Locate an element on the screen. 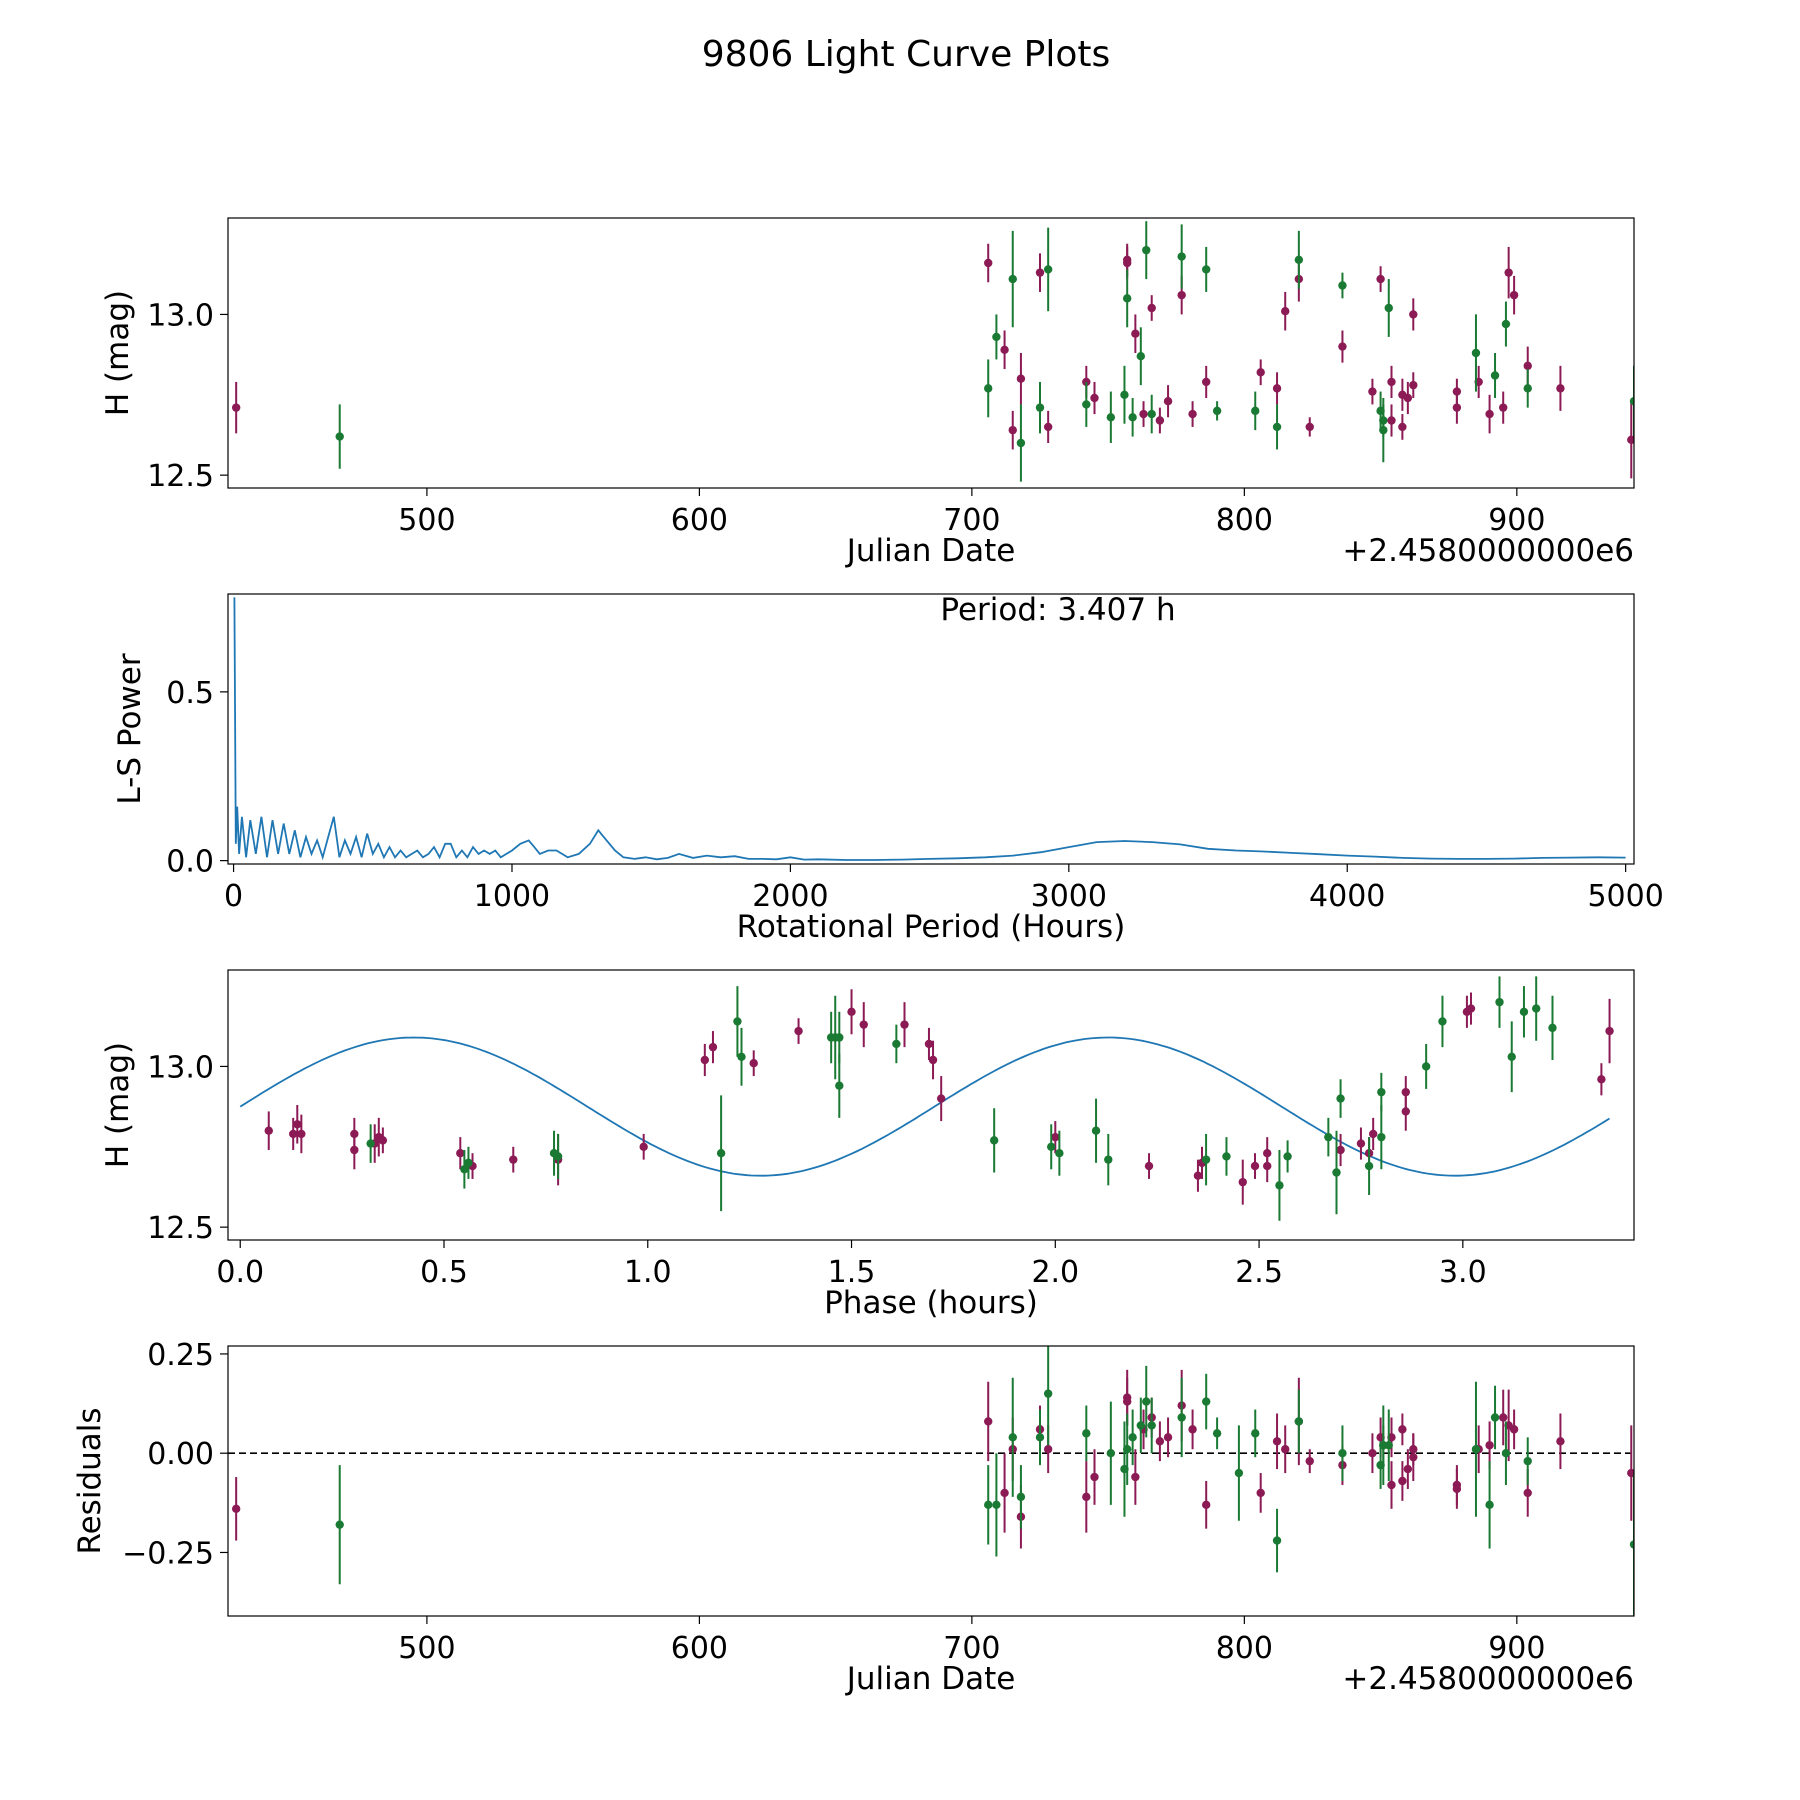 Image resolution: width=1800 pixels, height=1800 pixels. lightcurve-xtick-label: 800 is located at coordinates (1244, 520).